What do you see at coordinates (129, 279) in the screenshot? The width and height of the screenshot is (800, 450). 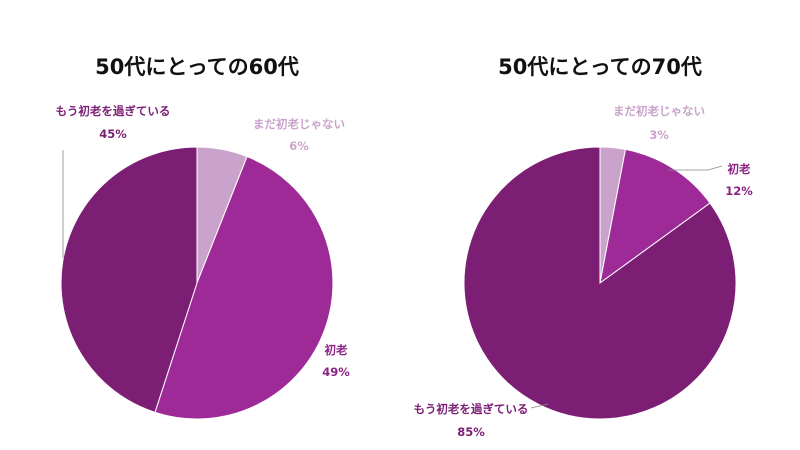 I see `slice-past` at bounding box center [129, 279].